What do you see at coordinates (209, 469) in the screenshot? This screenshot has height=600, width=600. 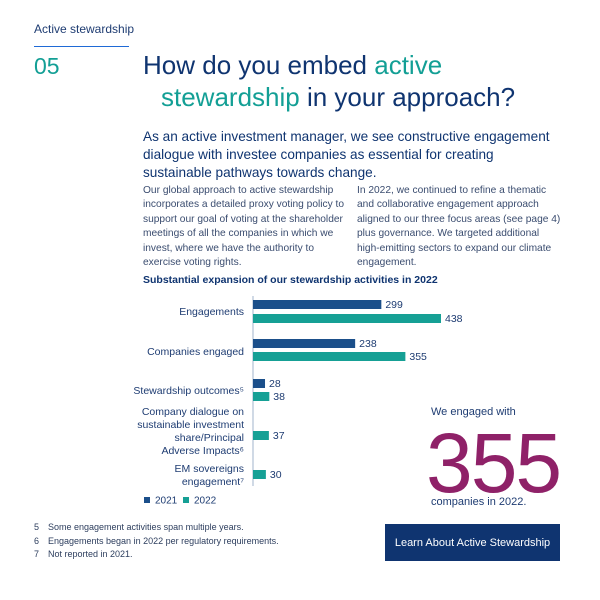 I see `category-label: EM sovereigns` at bounding box center [209, 469].